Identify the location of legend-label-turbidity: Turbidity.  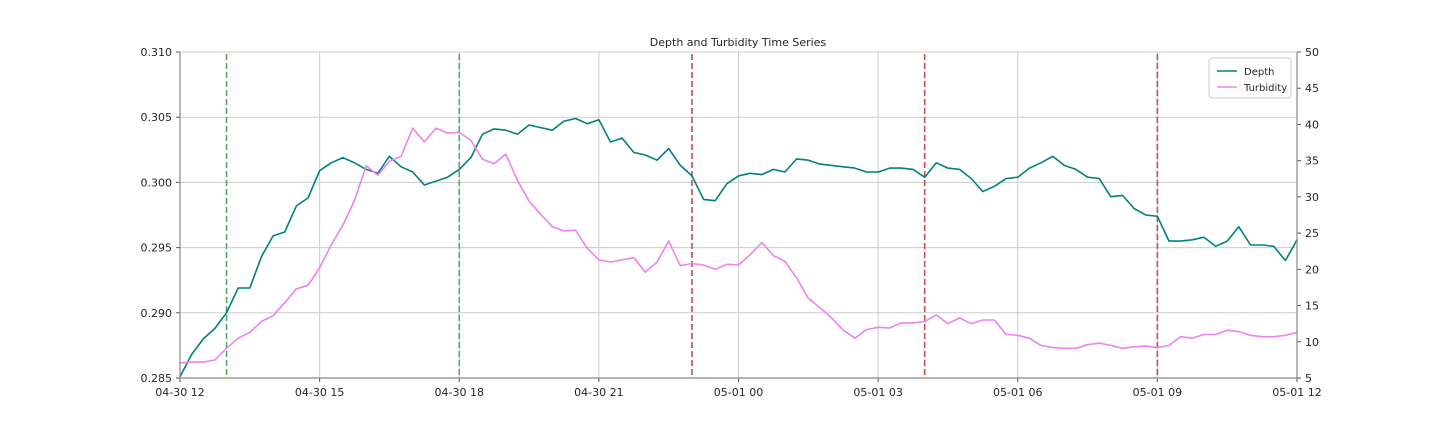
(1265, 88).